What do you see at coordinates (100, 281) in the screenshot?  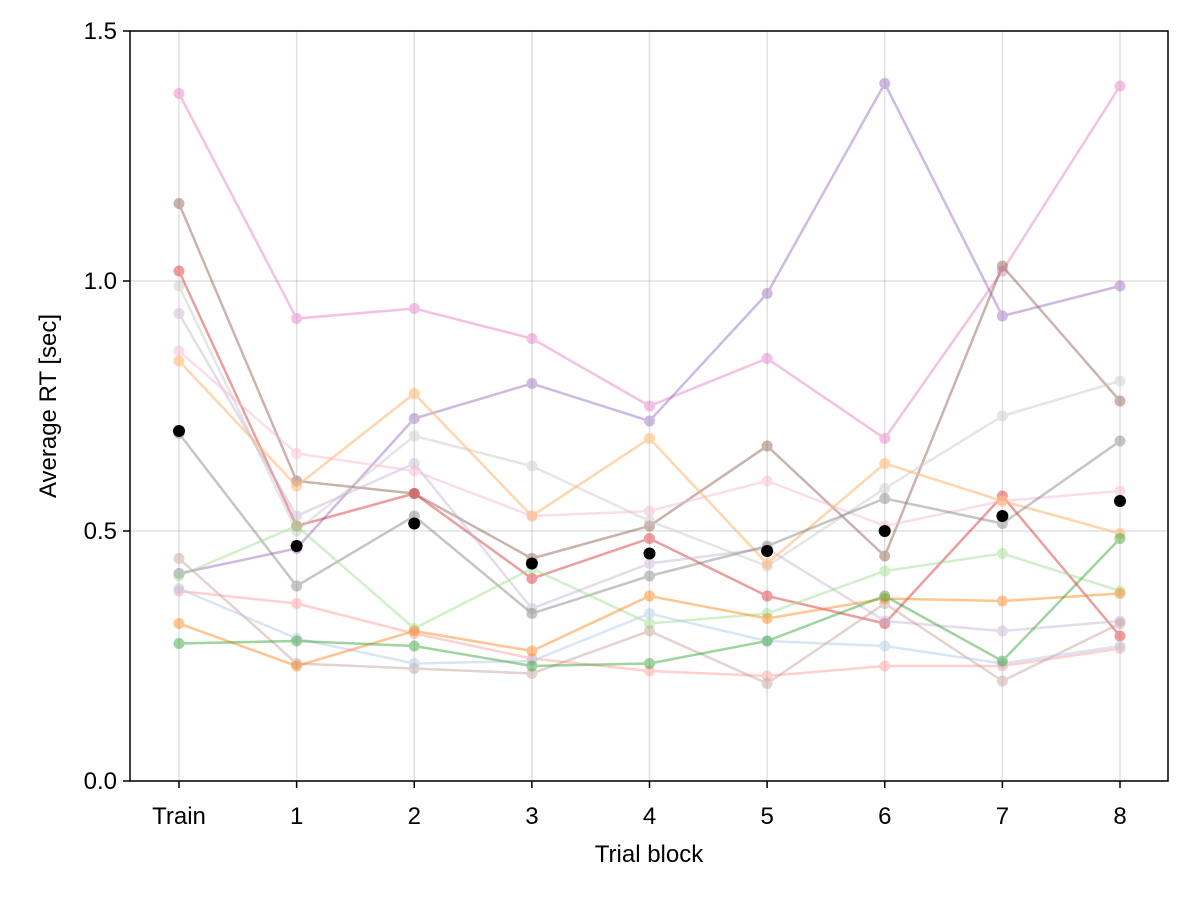 I see `y-tick-label: 1.0` at bounding box center [100, 281].